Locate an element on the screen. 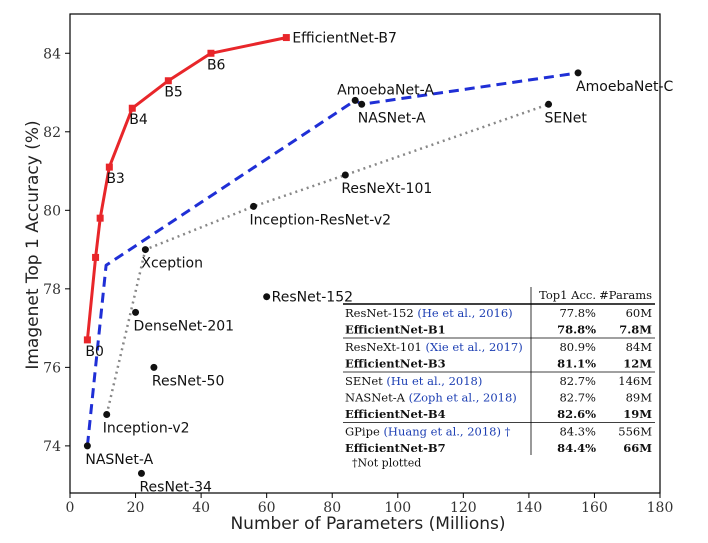 Image resolution: width=708 pixels, height=543 pixels. table-row-name: GPipe (Huang et al., 2018) † is located at coordinates (428, 432).